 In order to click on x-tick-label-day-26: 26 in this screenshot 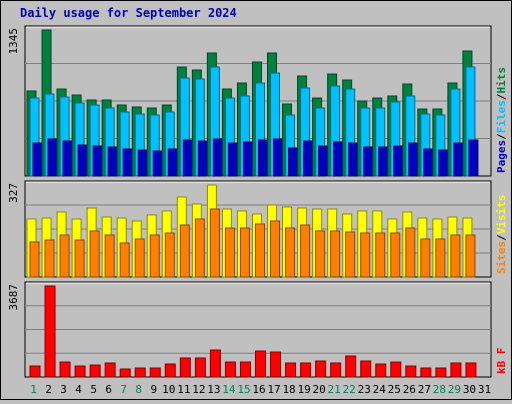, I will do `click(409, 389)`.